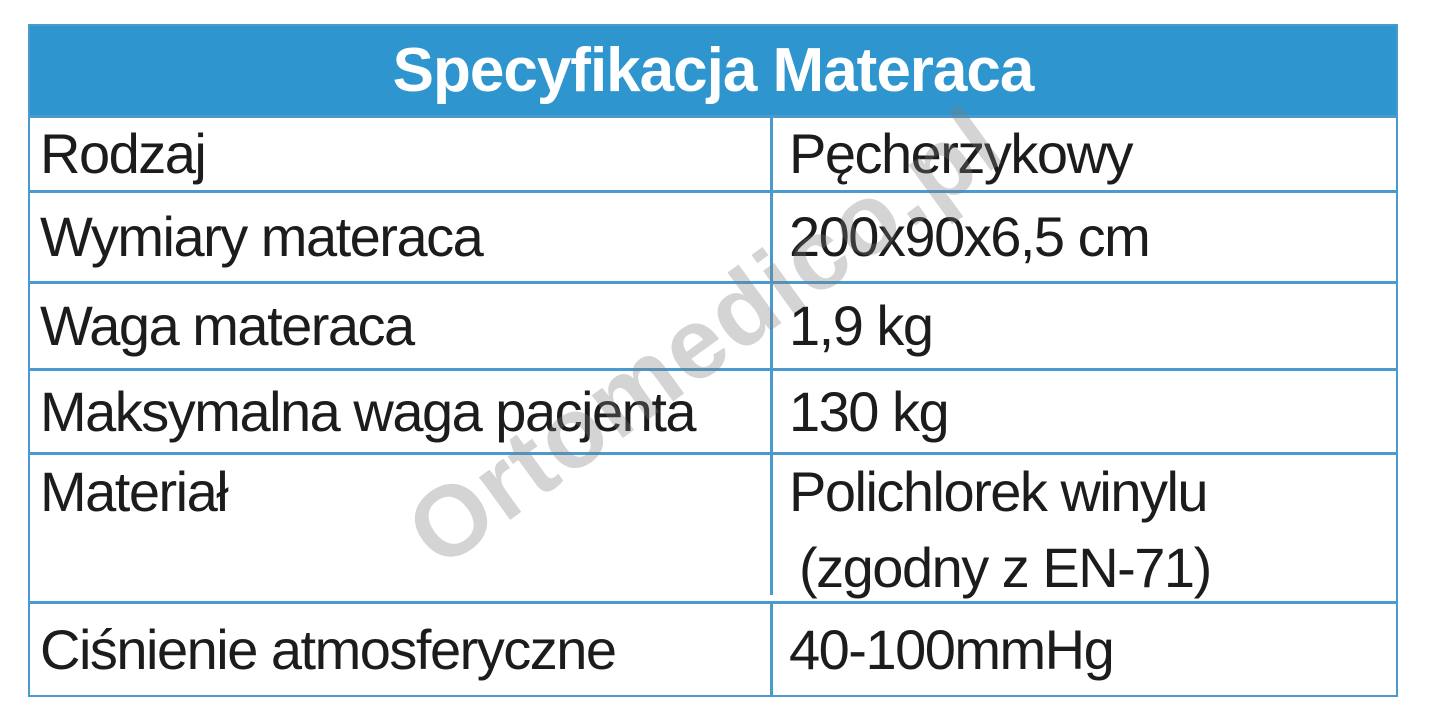 The width and height of the screenshot is (1430, 721). What do you see at coordinates (869, 411) in the screenshot?
I see `row-value: 130 kg` at bounding box center [869, 411].